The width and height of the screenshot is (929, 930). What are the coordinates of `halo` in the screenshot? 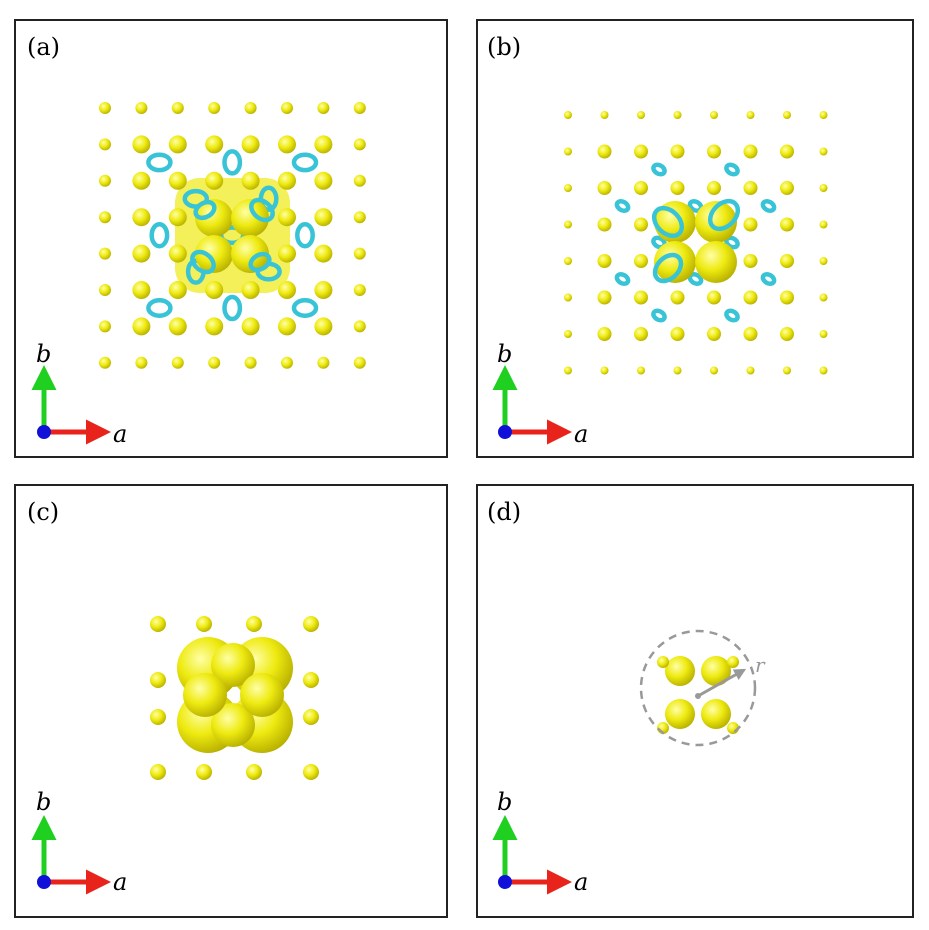 It's located at (232, 235).